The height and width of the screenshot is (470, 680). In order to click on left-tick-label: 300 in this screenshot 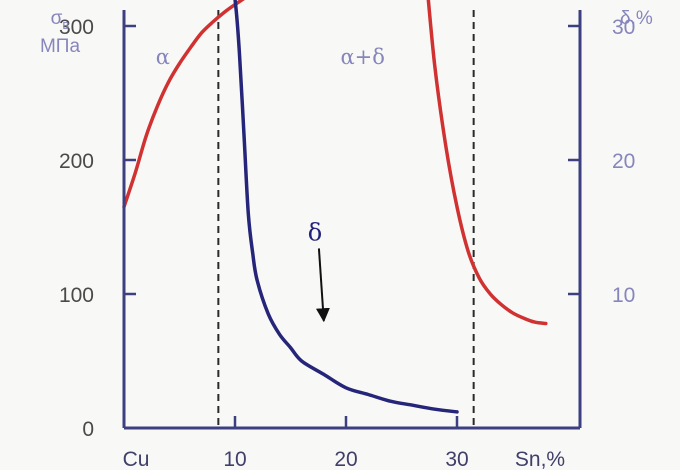, I will do `click(76, 27)`.